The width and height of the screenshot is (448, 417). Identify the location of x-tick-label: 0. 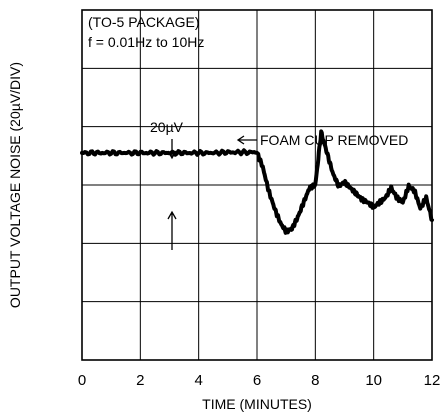
(82, 380).